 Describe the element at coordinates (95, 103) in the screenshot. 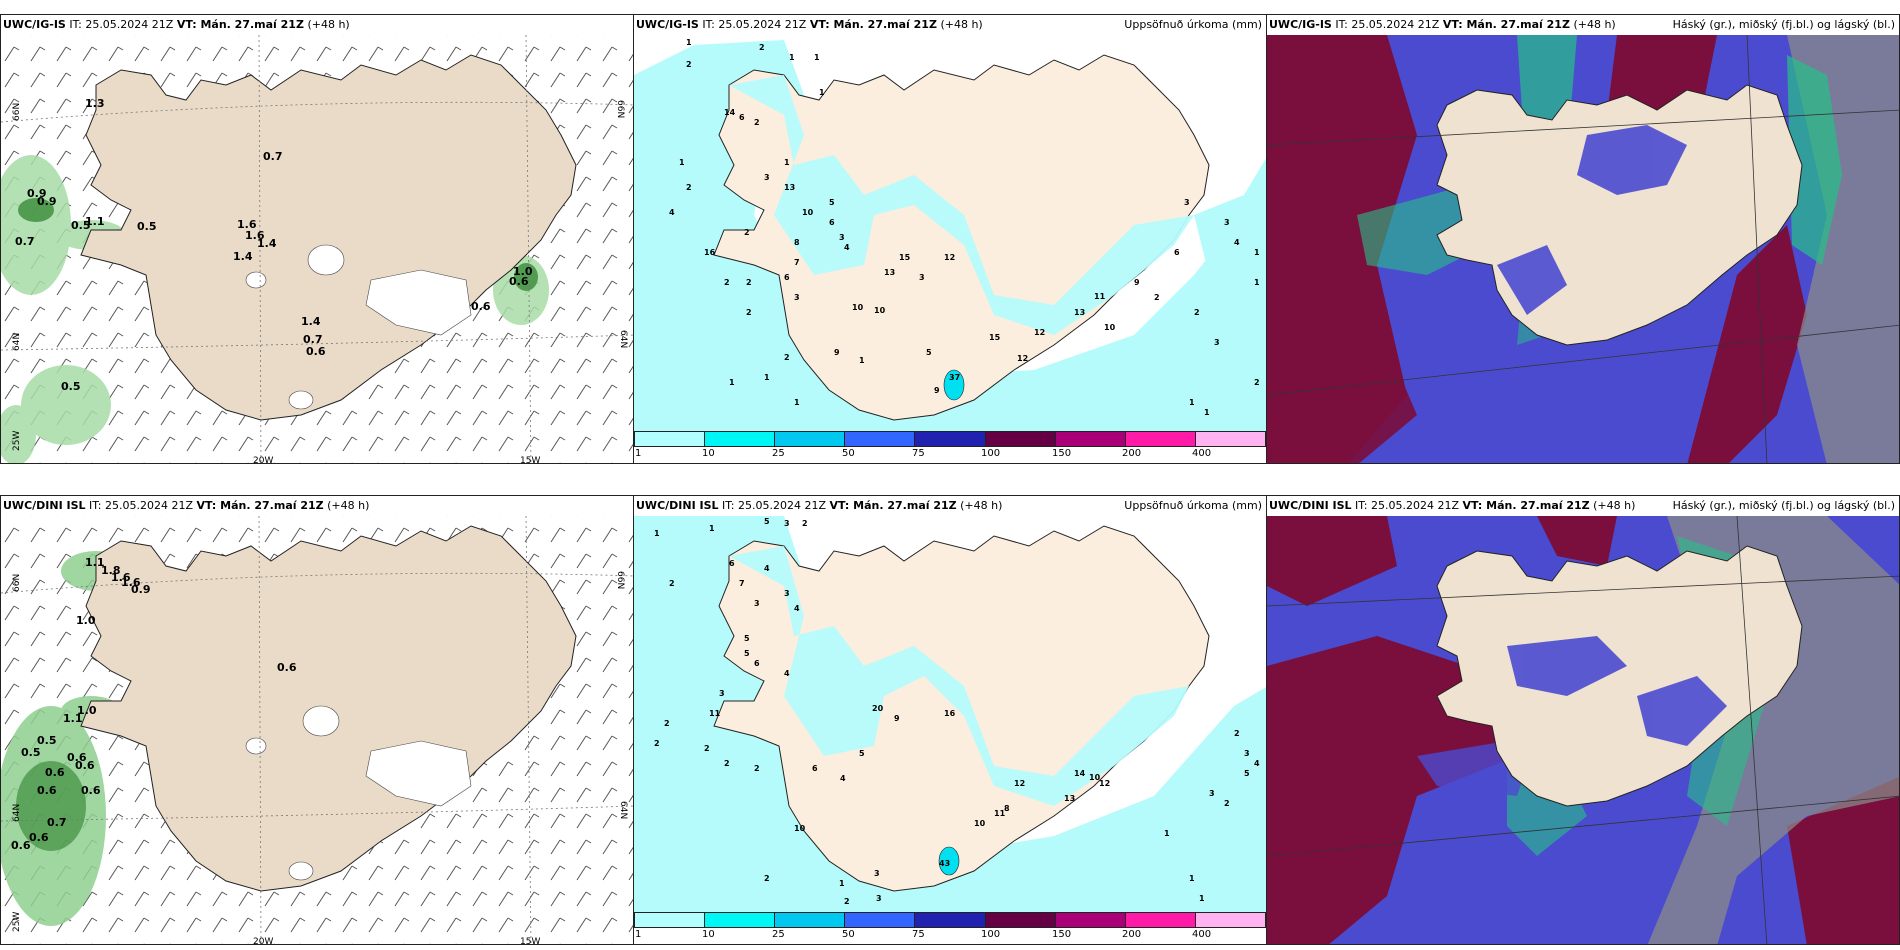

I see `wind-value: 1.3` at that location.